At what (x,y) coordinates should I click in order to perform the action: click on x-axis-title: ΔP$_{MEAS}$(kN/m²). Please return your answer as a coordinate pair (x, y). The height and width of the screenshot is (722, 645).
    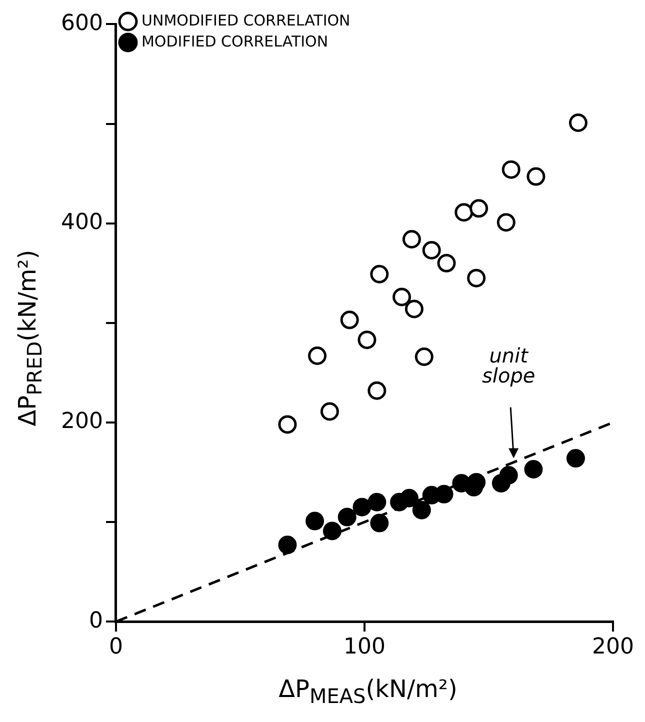
    Looking at the image, I should click on (368, 691).